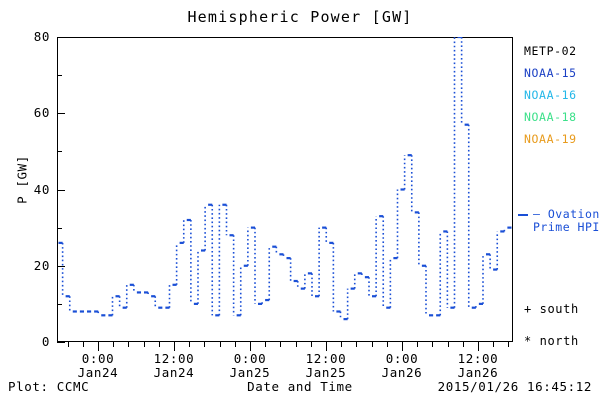 The width and height of the screenshot is (600, 400). I want to click on y-tick-label: 40, so click(41, 189).